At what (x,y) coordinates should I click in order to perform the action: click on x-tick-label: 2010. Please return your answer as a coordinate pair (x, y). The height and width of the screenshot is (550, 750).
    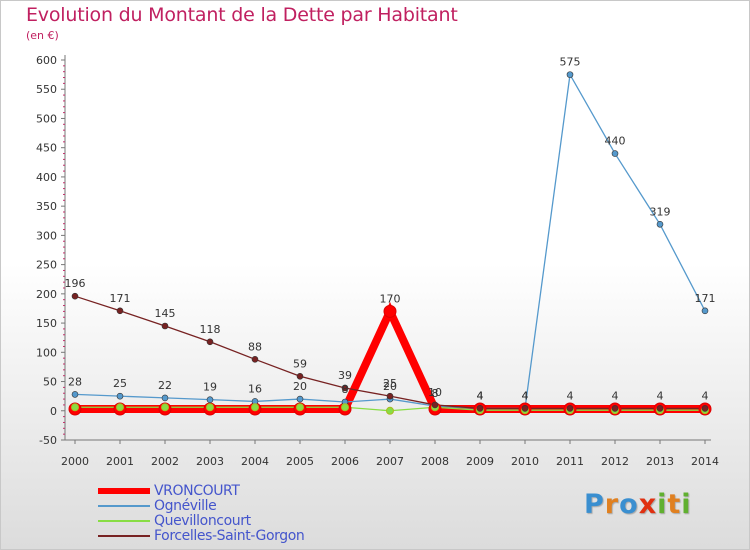
    Looking at the image, I should click on (525, 461).